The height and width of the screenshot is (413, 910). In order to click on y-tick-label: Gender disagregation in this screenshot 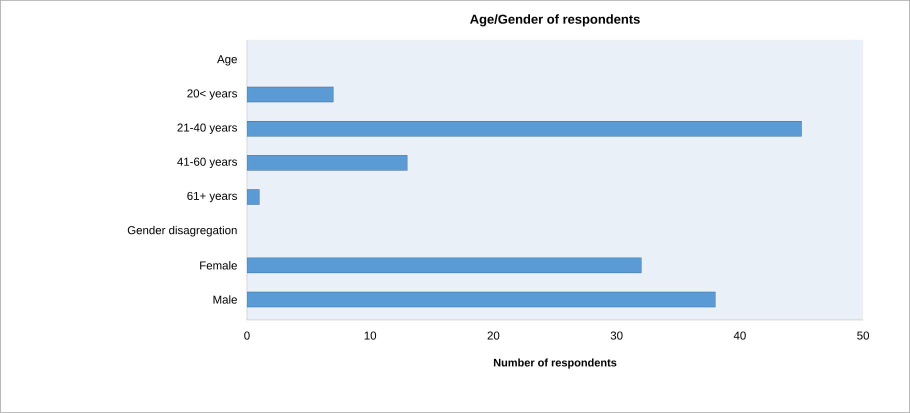, I will do `click(182, 231)`.